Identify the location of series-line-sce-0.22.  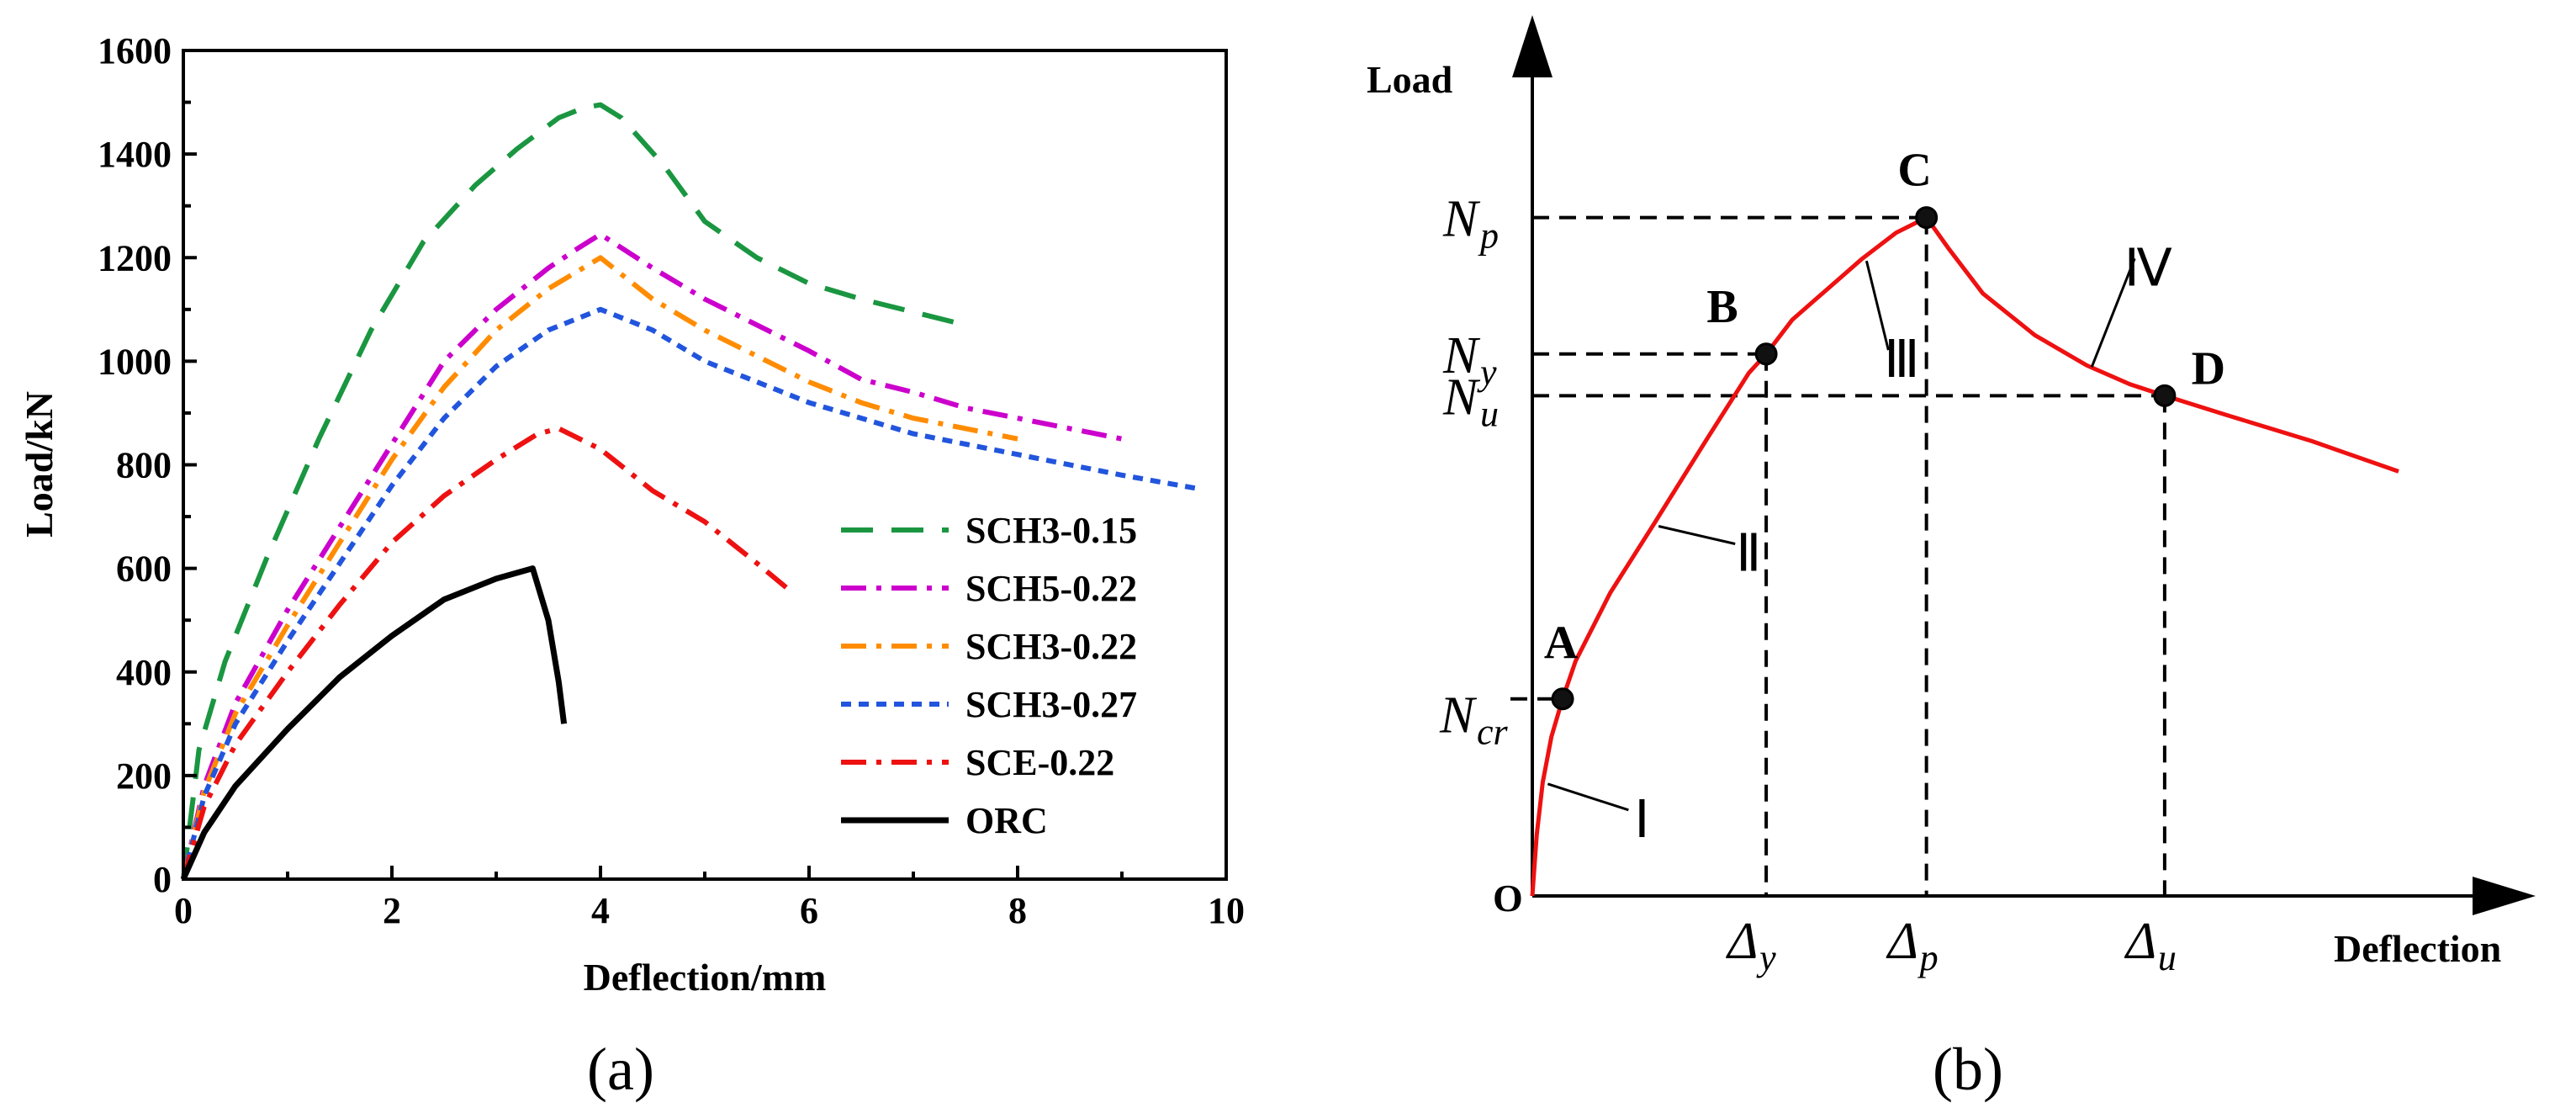
(486, 653).